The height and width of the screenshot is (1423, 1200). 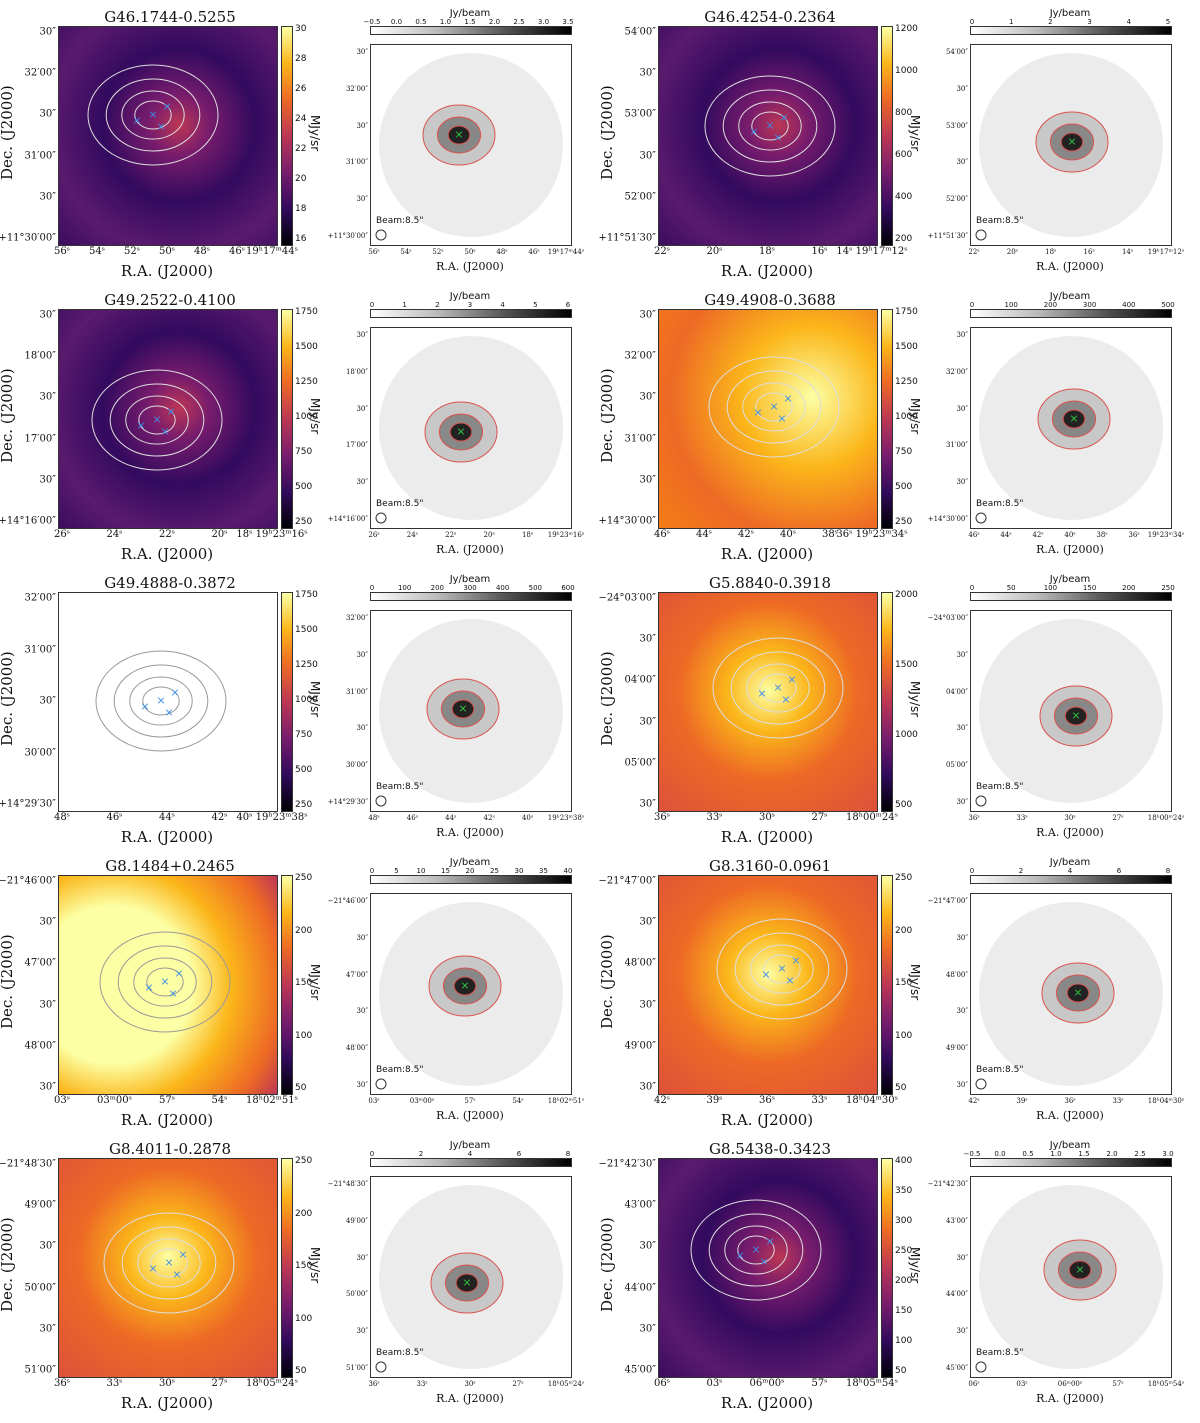 I want to click on gray-dec-tick: 45′00″, so click(x=956, y=1368).